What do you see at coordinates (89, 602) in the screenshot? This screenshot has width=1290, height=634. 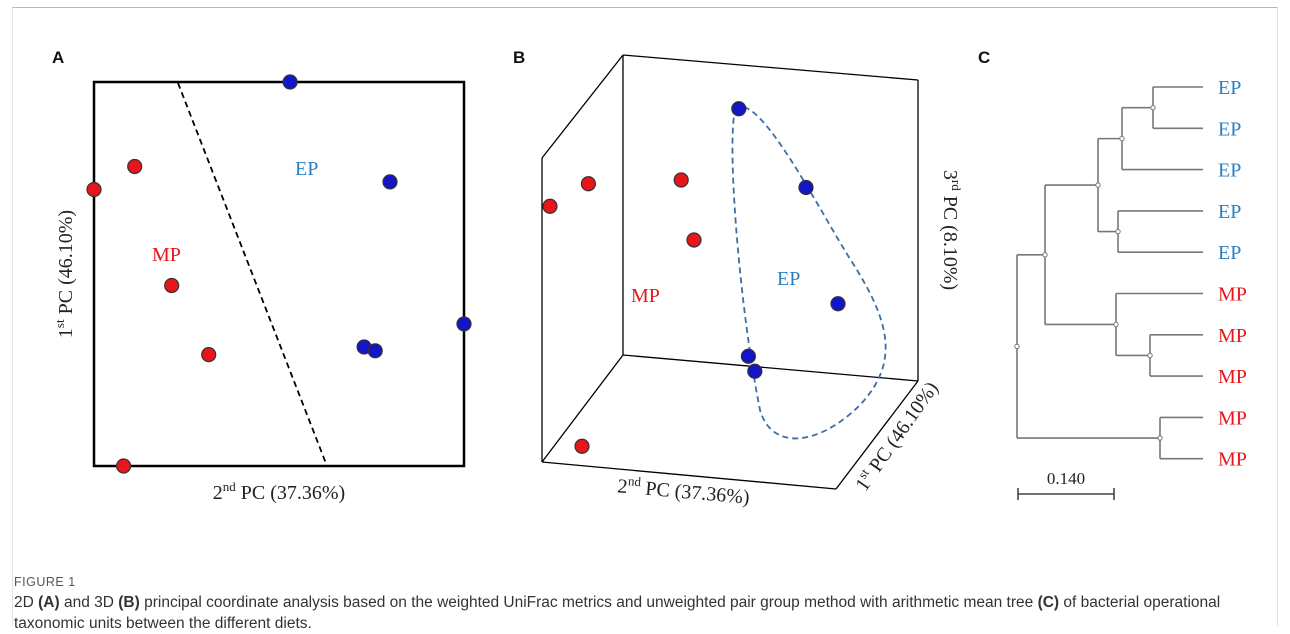 I see `caption-part: and 3D` at bounding box center [89, 602].